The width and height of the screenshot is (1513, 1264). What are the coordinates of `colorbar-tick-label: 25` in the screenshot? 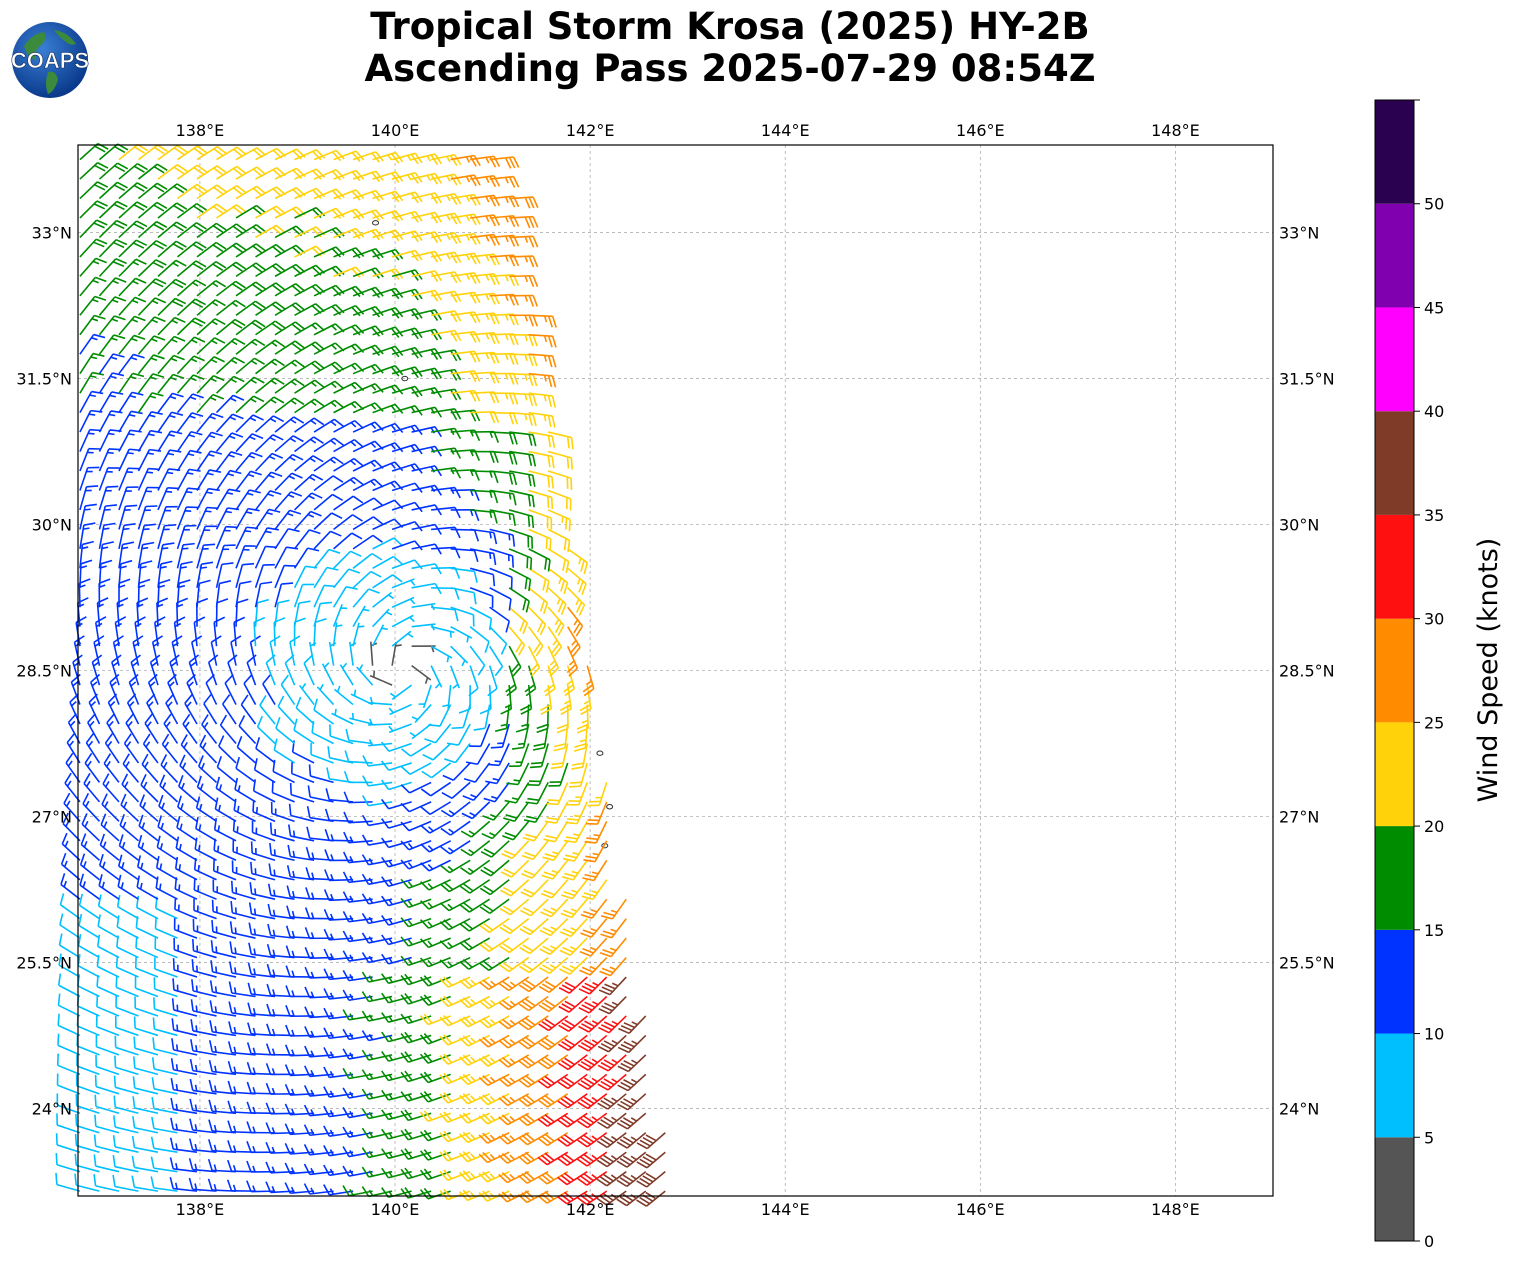 It's located at (1434, 722).